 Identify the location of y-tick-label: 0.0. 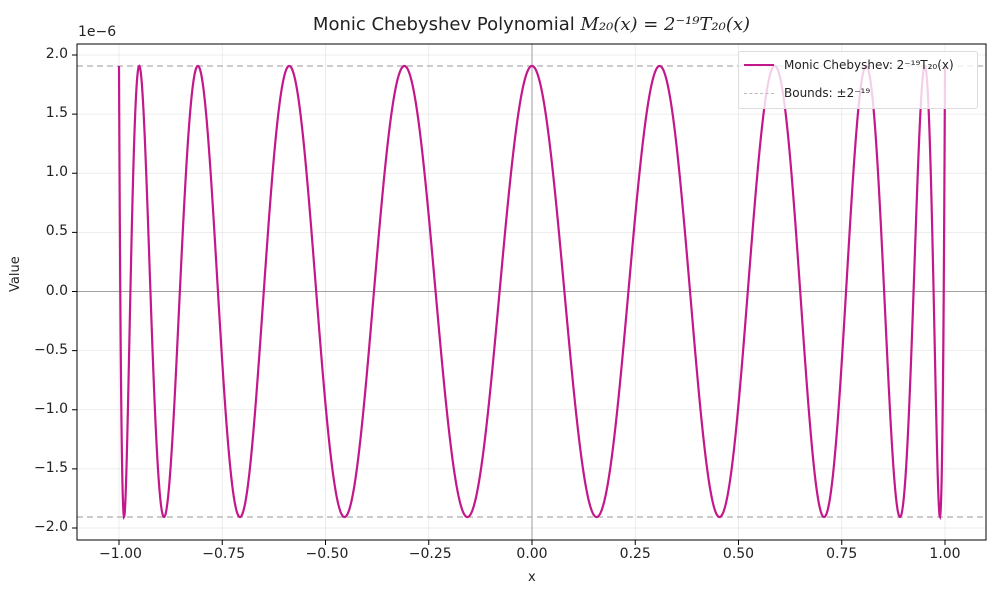
(56, 290).